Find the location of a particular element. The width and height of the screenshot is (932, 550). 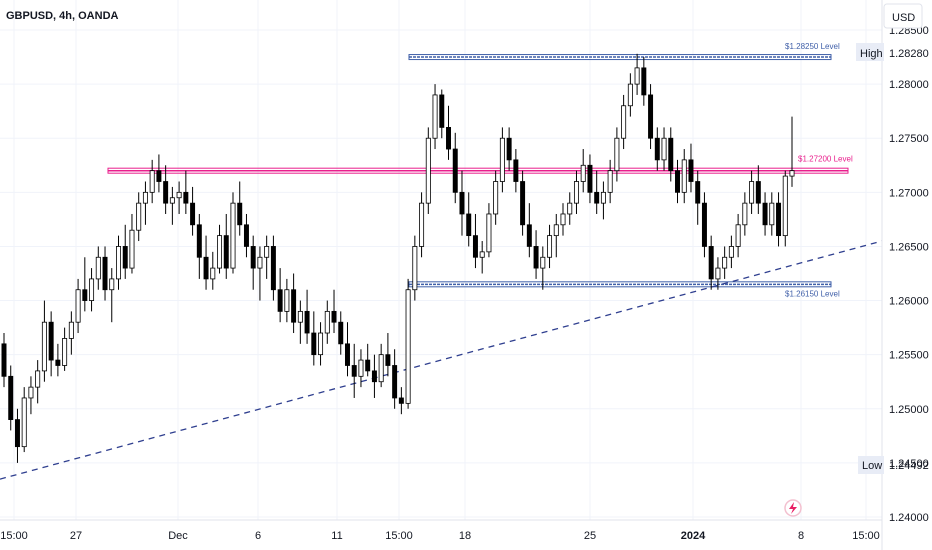

lightning-icon is located at coordinates (793, 508).